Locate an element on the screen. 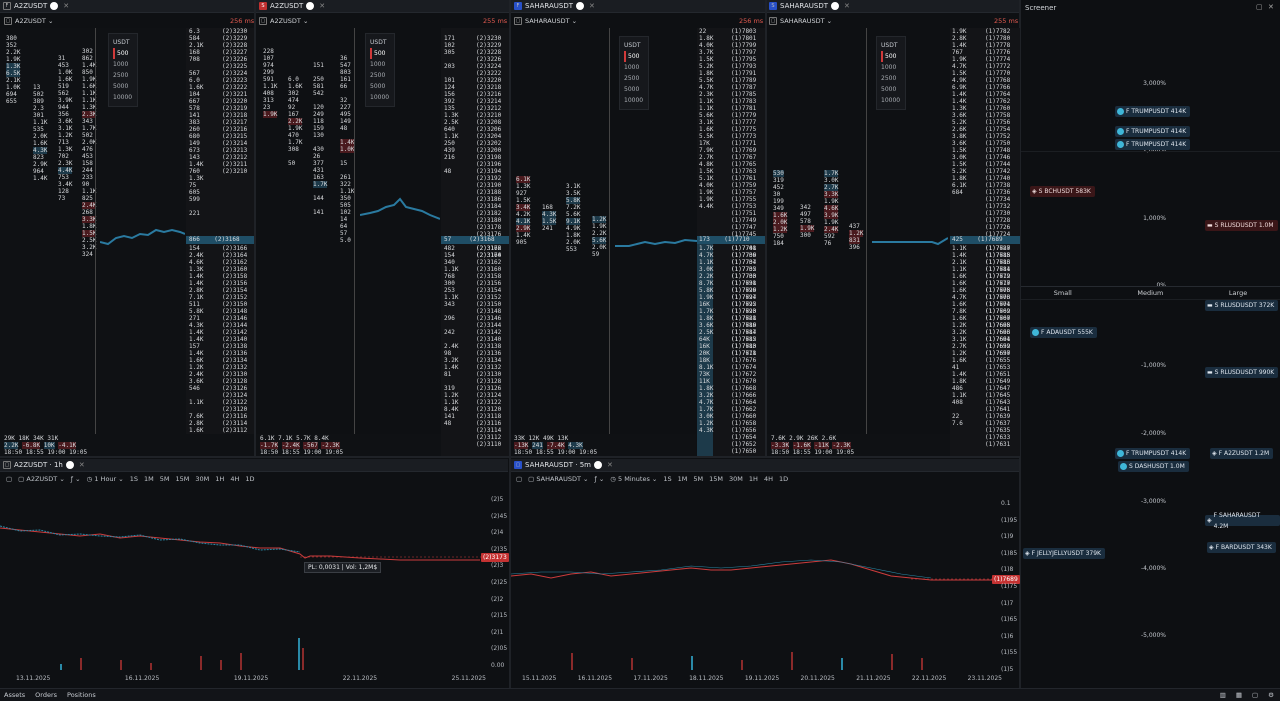 The image size is (1280, 701). screener-bubble: S DASHUSDT 1.0M is located at coordinates (1153, 466).